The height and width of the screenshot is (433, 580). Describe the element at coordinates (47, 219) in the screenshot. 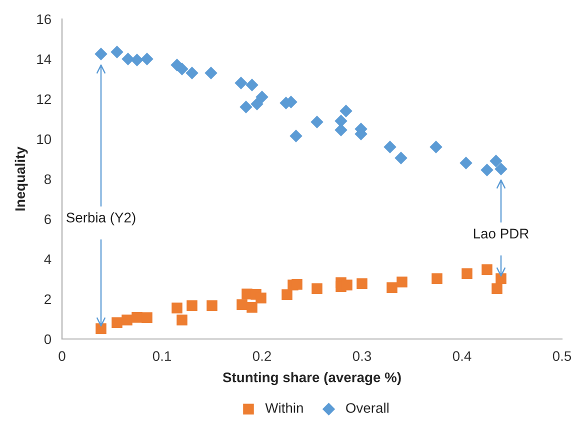

I see `y-tick-label: 6` at that location.